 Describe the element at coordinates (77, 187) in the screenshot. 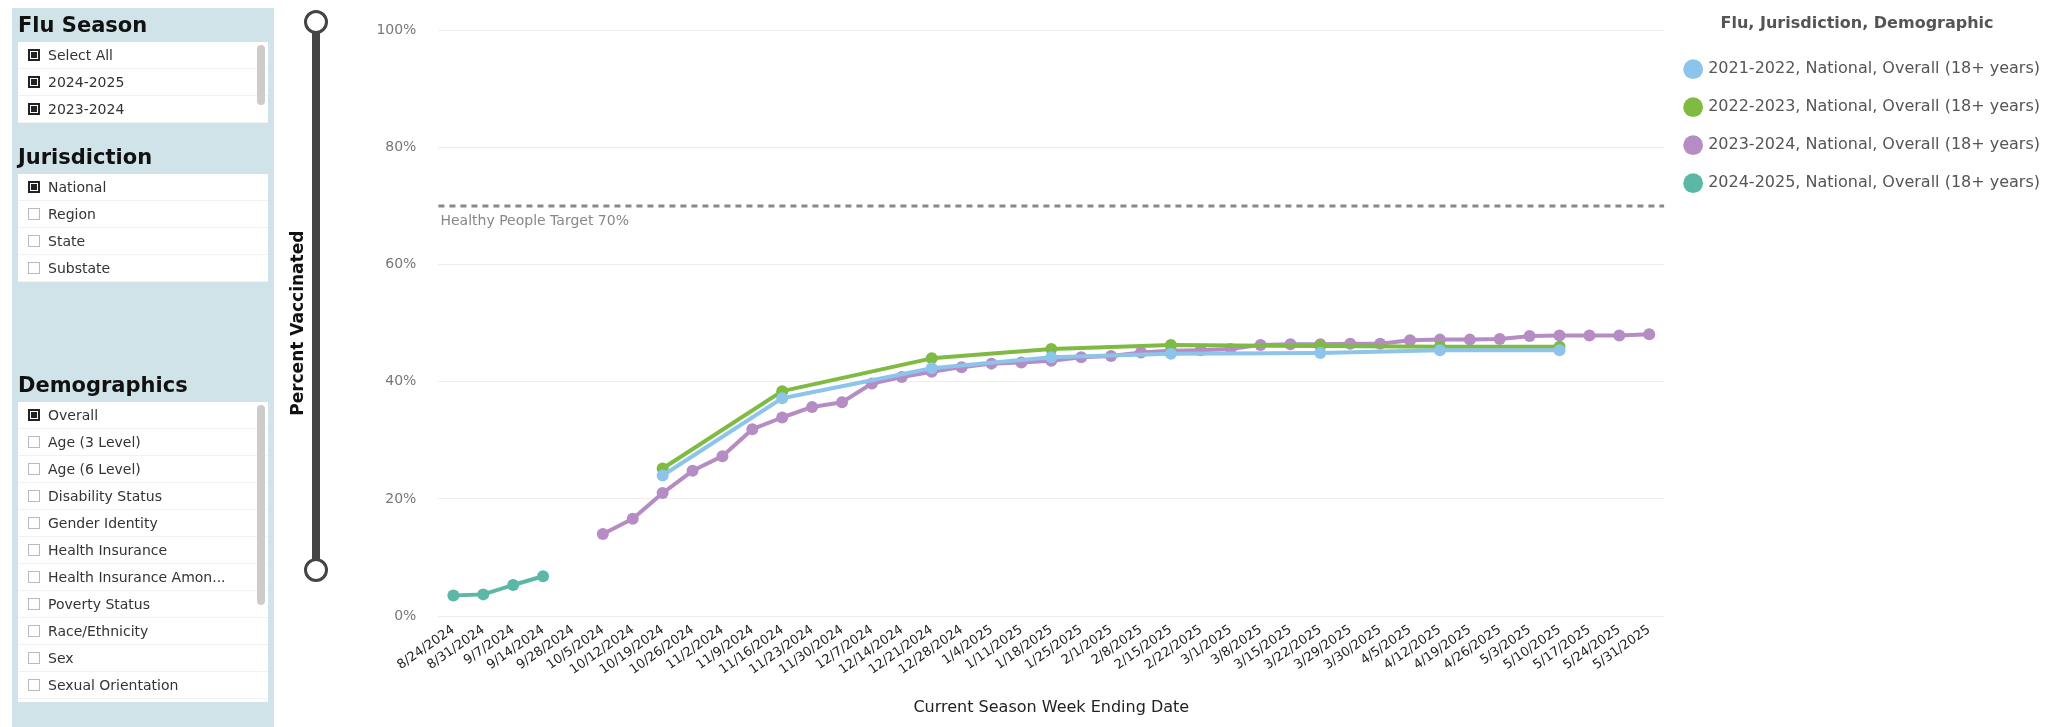

I see `text: National` at that location.